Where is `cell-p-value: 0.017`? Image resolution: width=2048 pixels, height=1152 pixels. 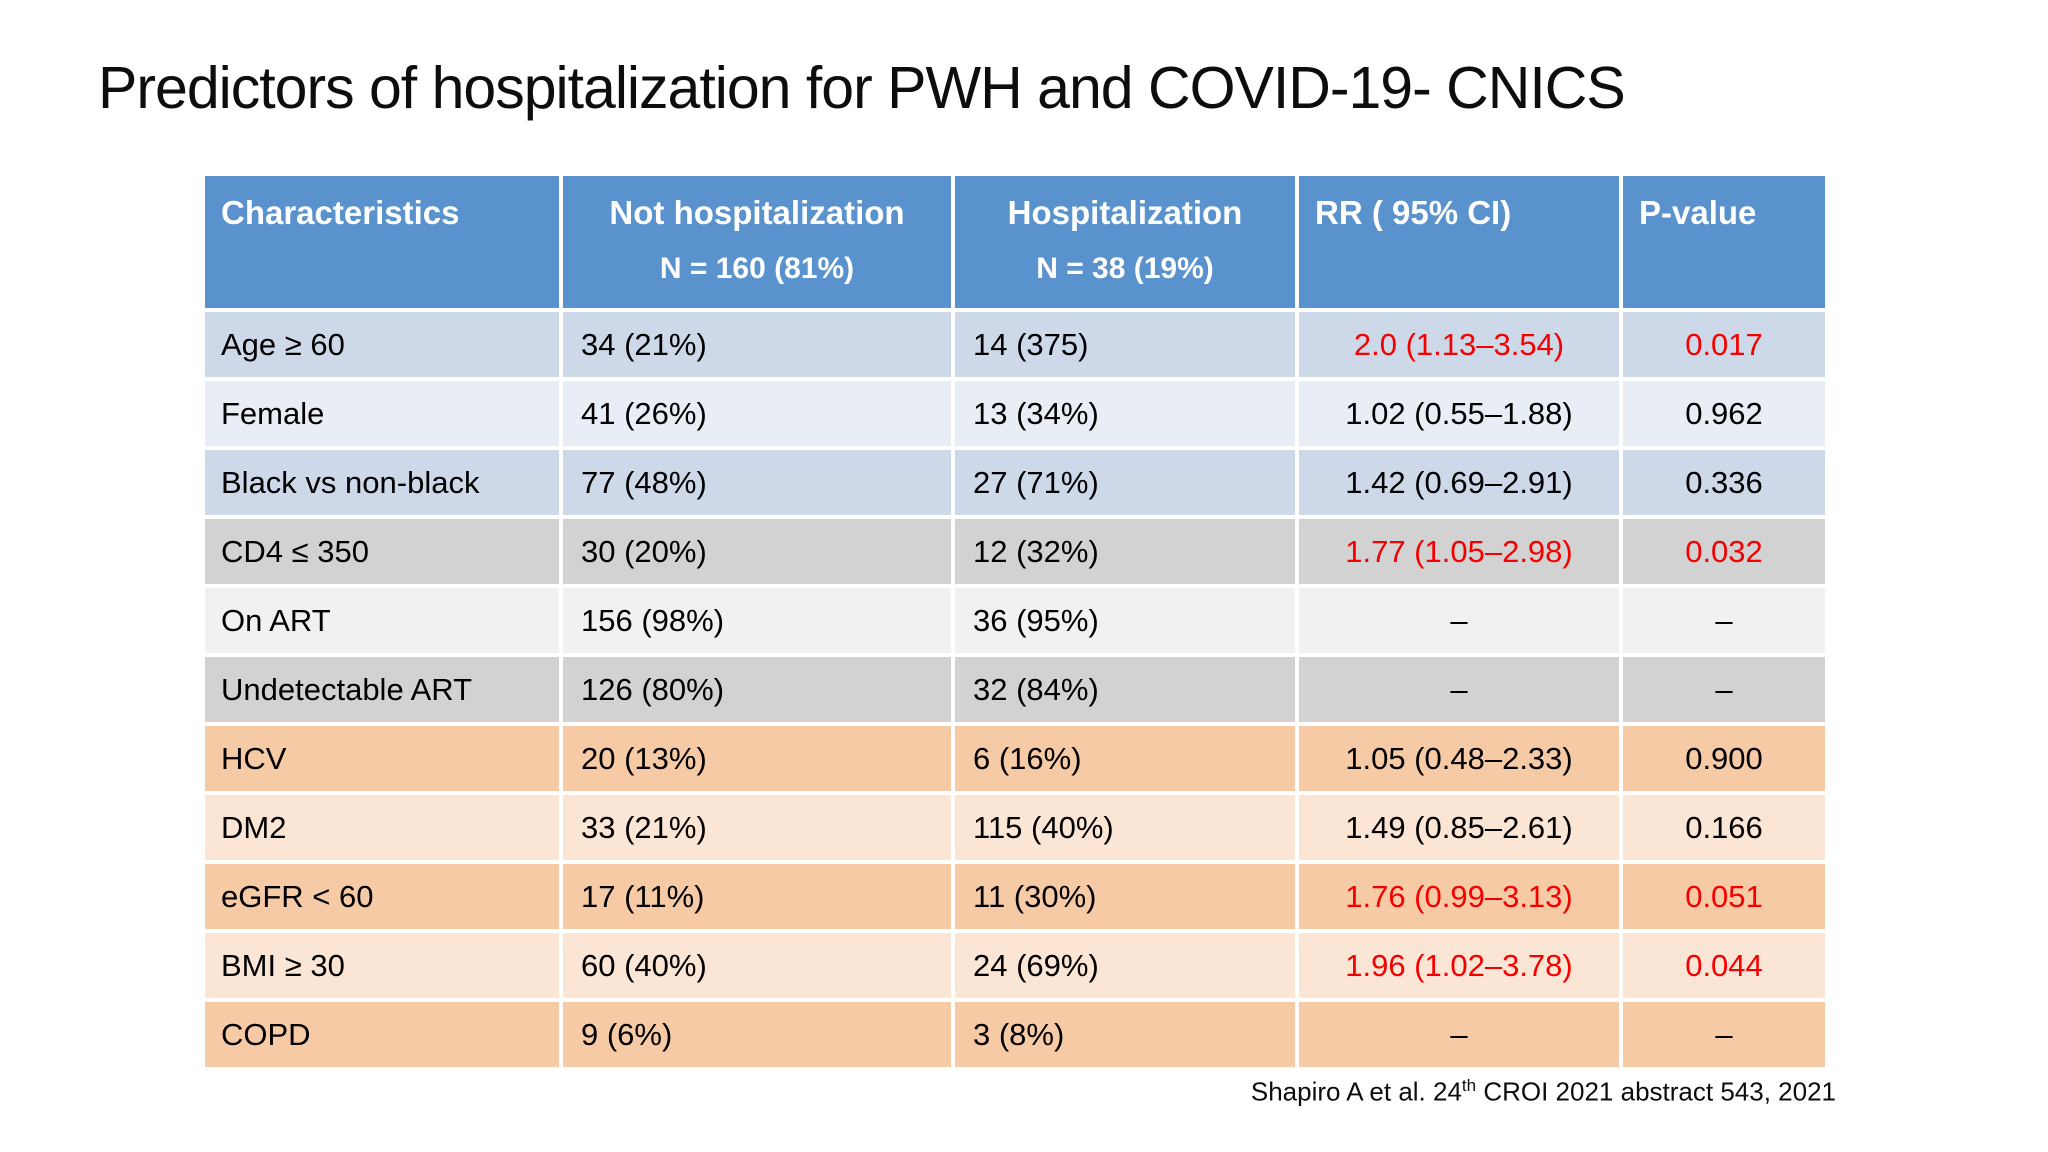
cell-p-value: 0.017 is located at coordinates (1724, 344).